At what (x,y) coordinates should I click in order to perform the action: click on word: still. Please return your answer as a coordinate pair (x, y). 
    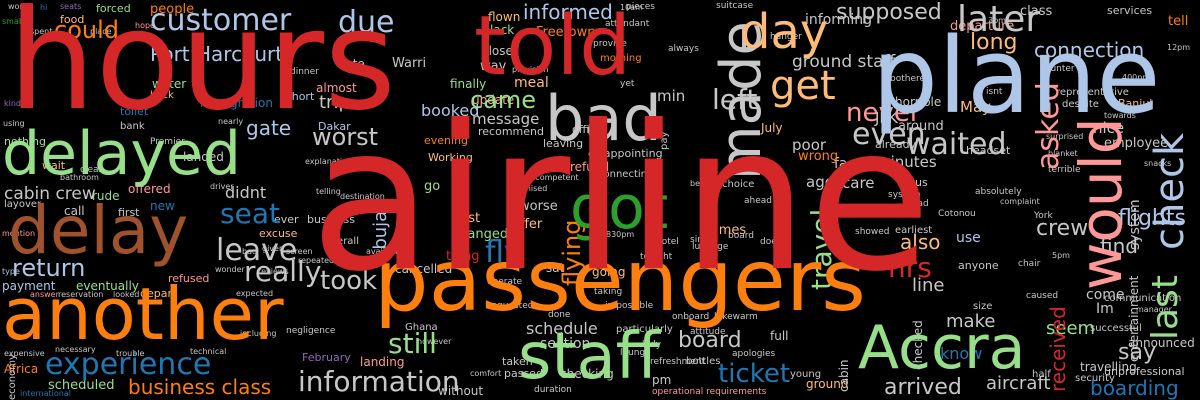
    Looking at the image, I should click on (412, 343).